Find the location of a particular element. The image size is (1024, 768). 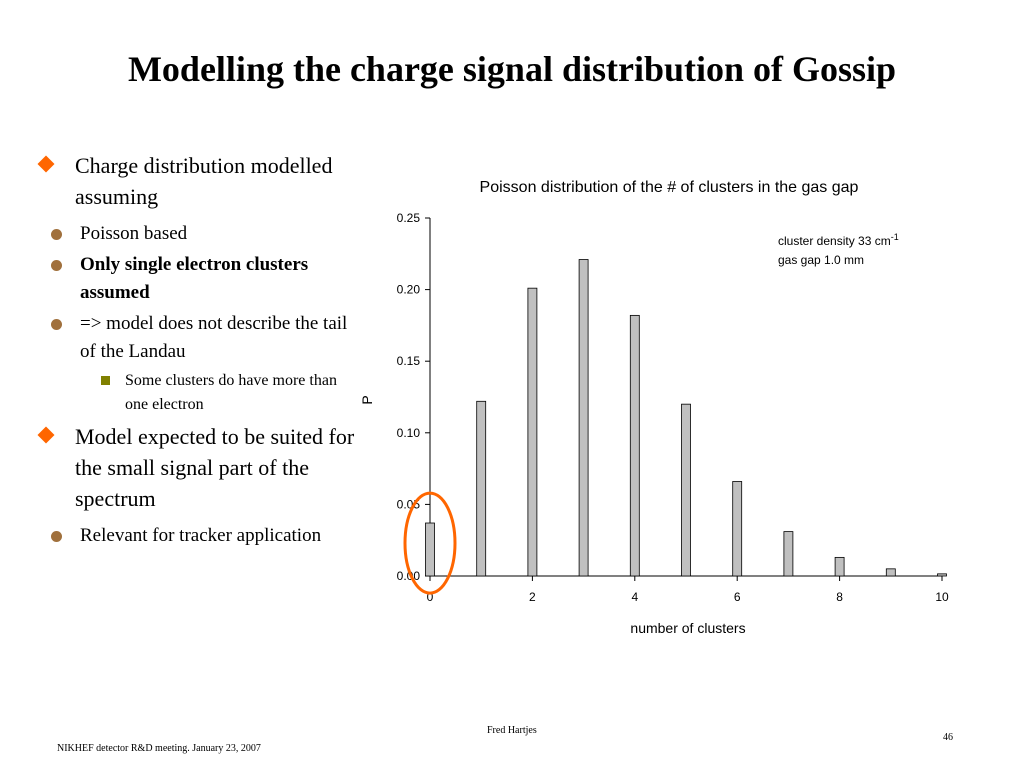

bullet-text: Relevant for tracker application is located at coordinates (201, 535).